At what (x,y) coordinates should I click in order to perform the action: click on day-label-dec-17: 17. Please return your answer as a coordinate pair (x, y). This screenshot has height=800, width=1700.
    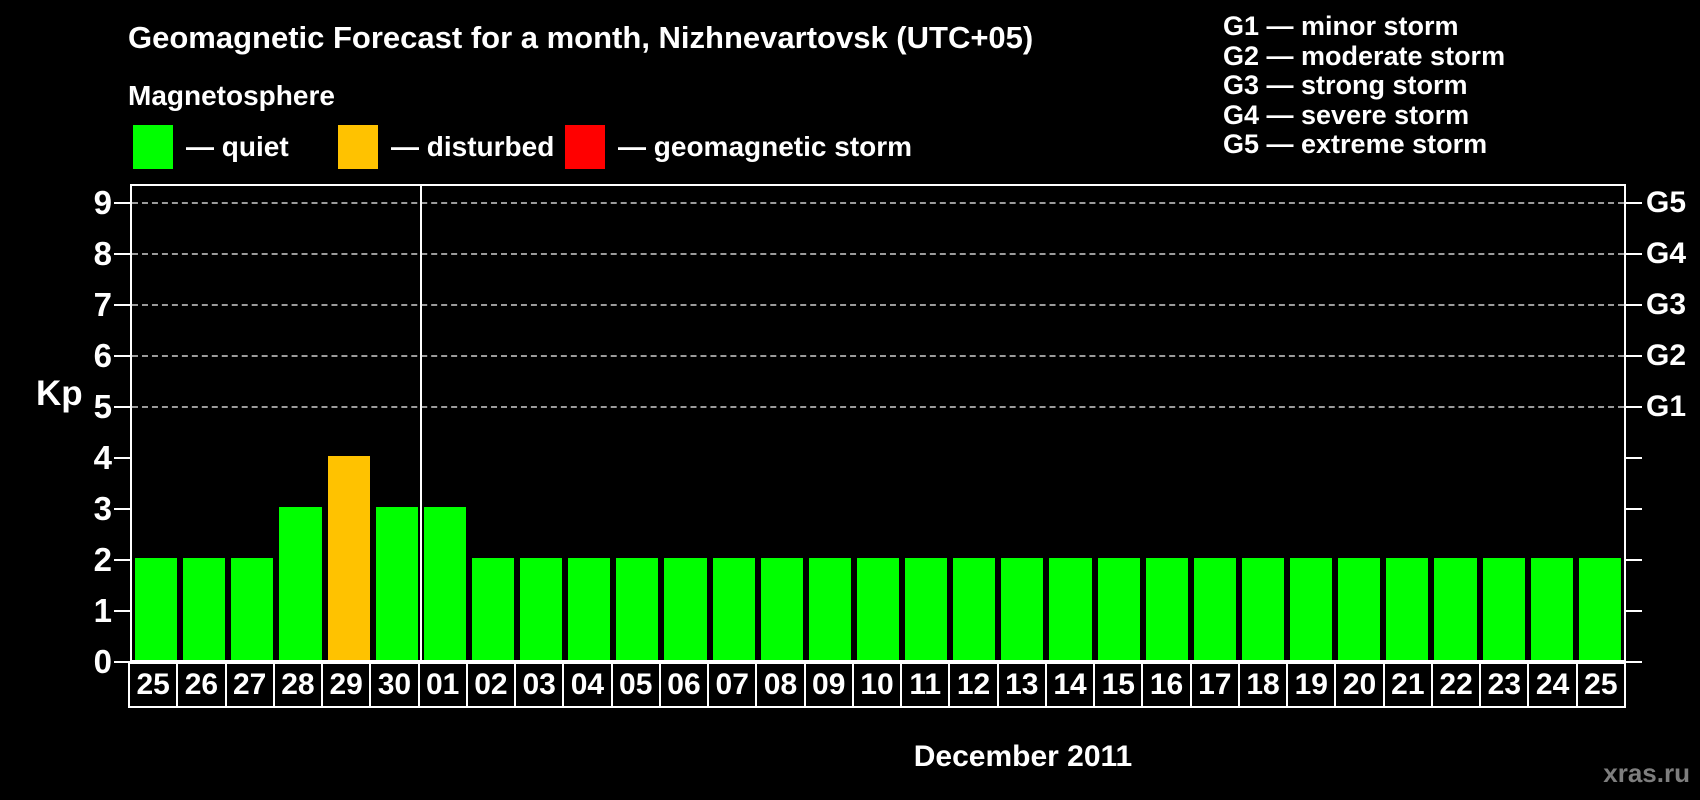
    Looking at the image, I should click on (1214, 685).